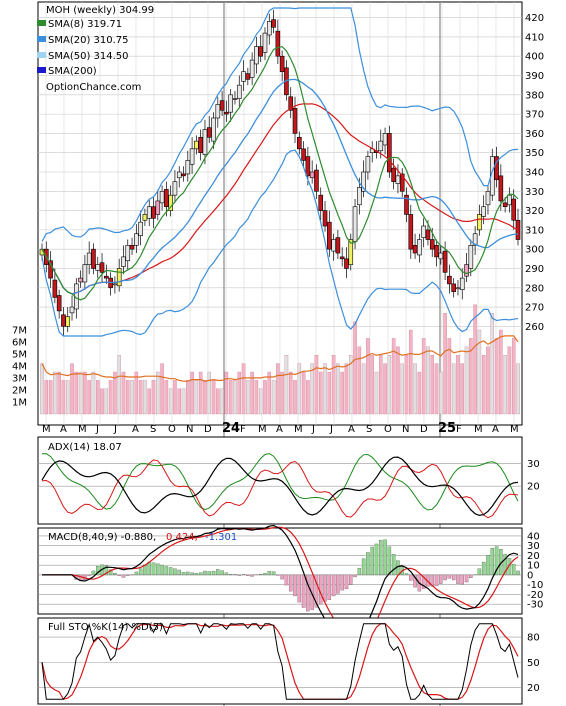 This screenshot has height=706, width=566. I want to click on minus-di-line, so click(280, 489).